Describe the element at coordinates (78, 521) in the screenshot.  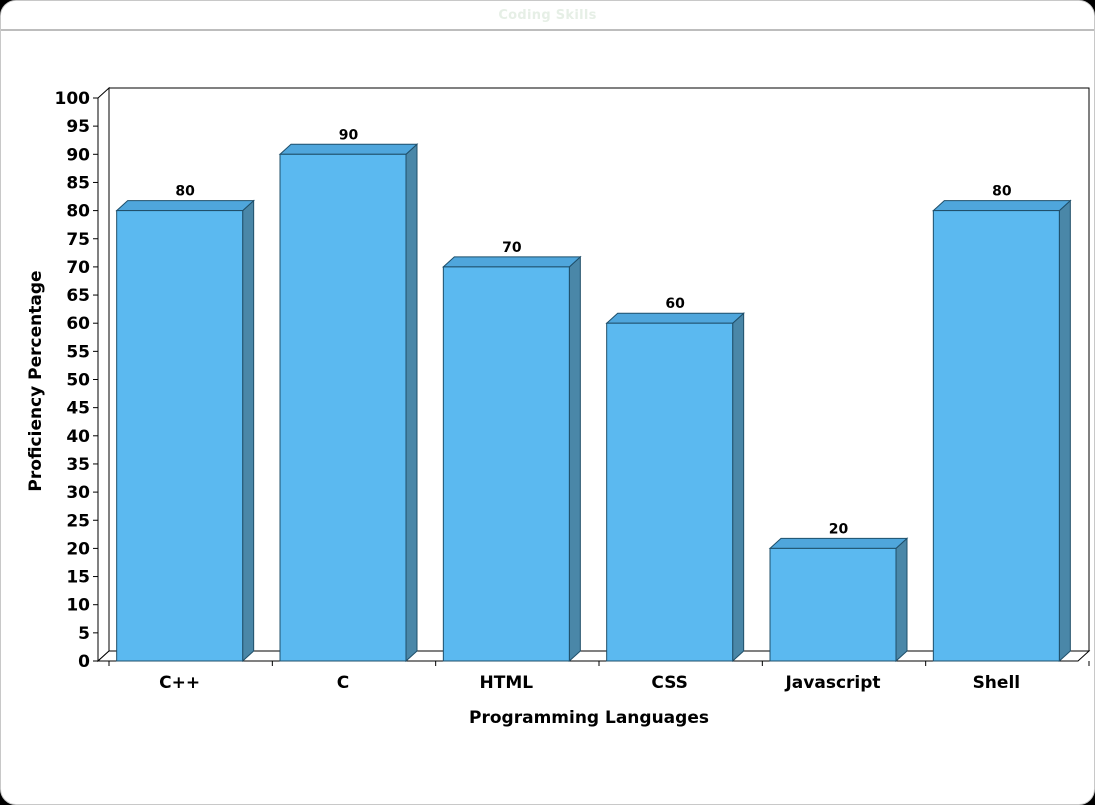
I see `y-tick-label: 25` at that location.